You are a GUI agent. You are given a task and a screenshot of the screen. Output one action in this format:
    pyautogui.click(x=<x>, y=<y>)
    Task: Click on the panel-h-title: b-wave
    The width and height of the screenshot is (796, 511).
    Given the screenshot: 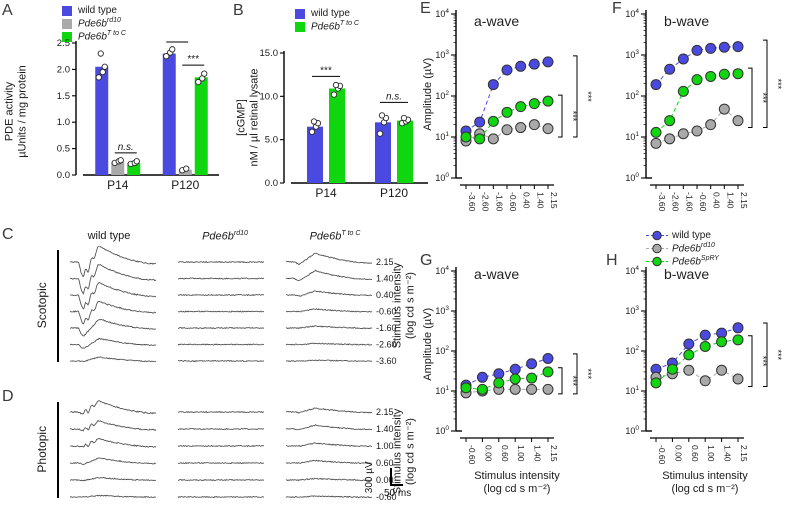 What is the action you would take?
    pyautogui.click(x=687, y=274)
    